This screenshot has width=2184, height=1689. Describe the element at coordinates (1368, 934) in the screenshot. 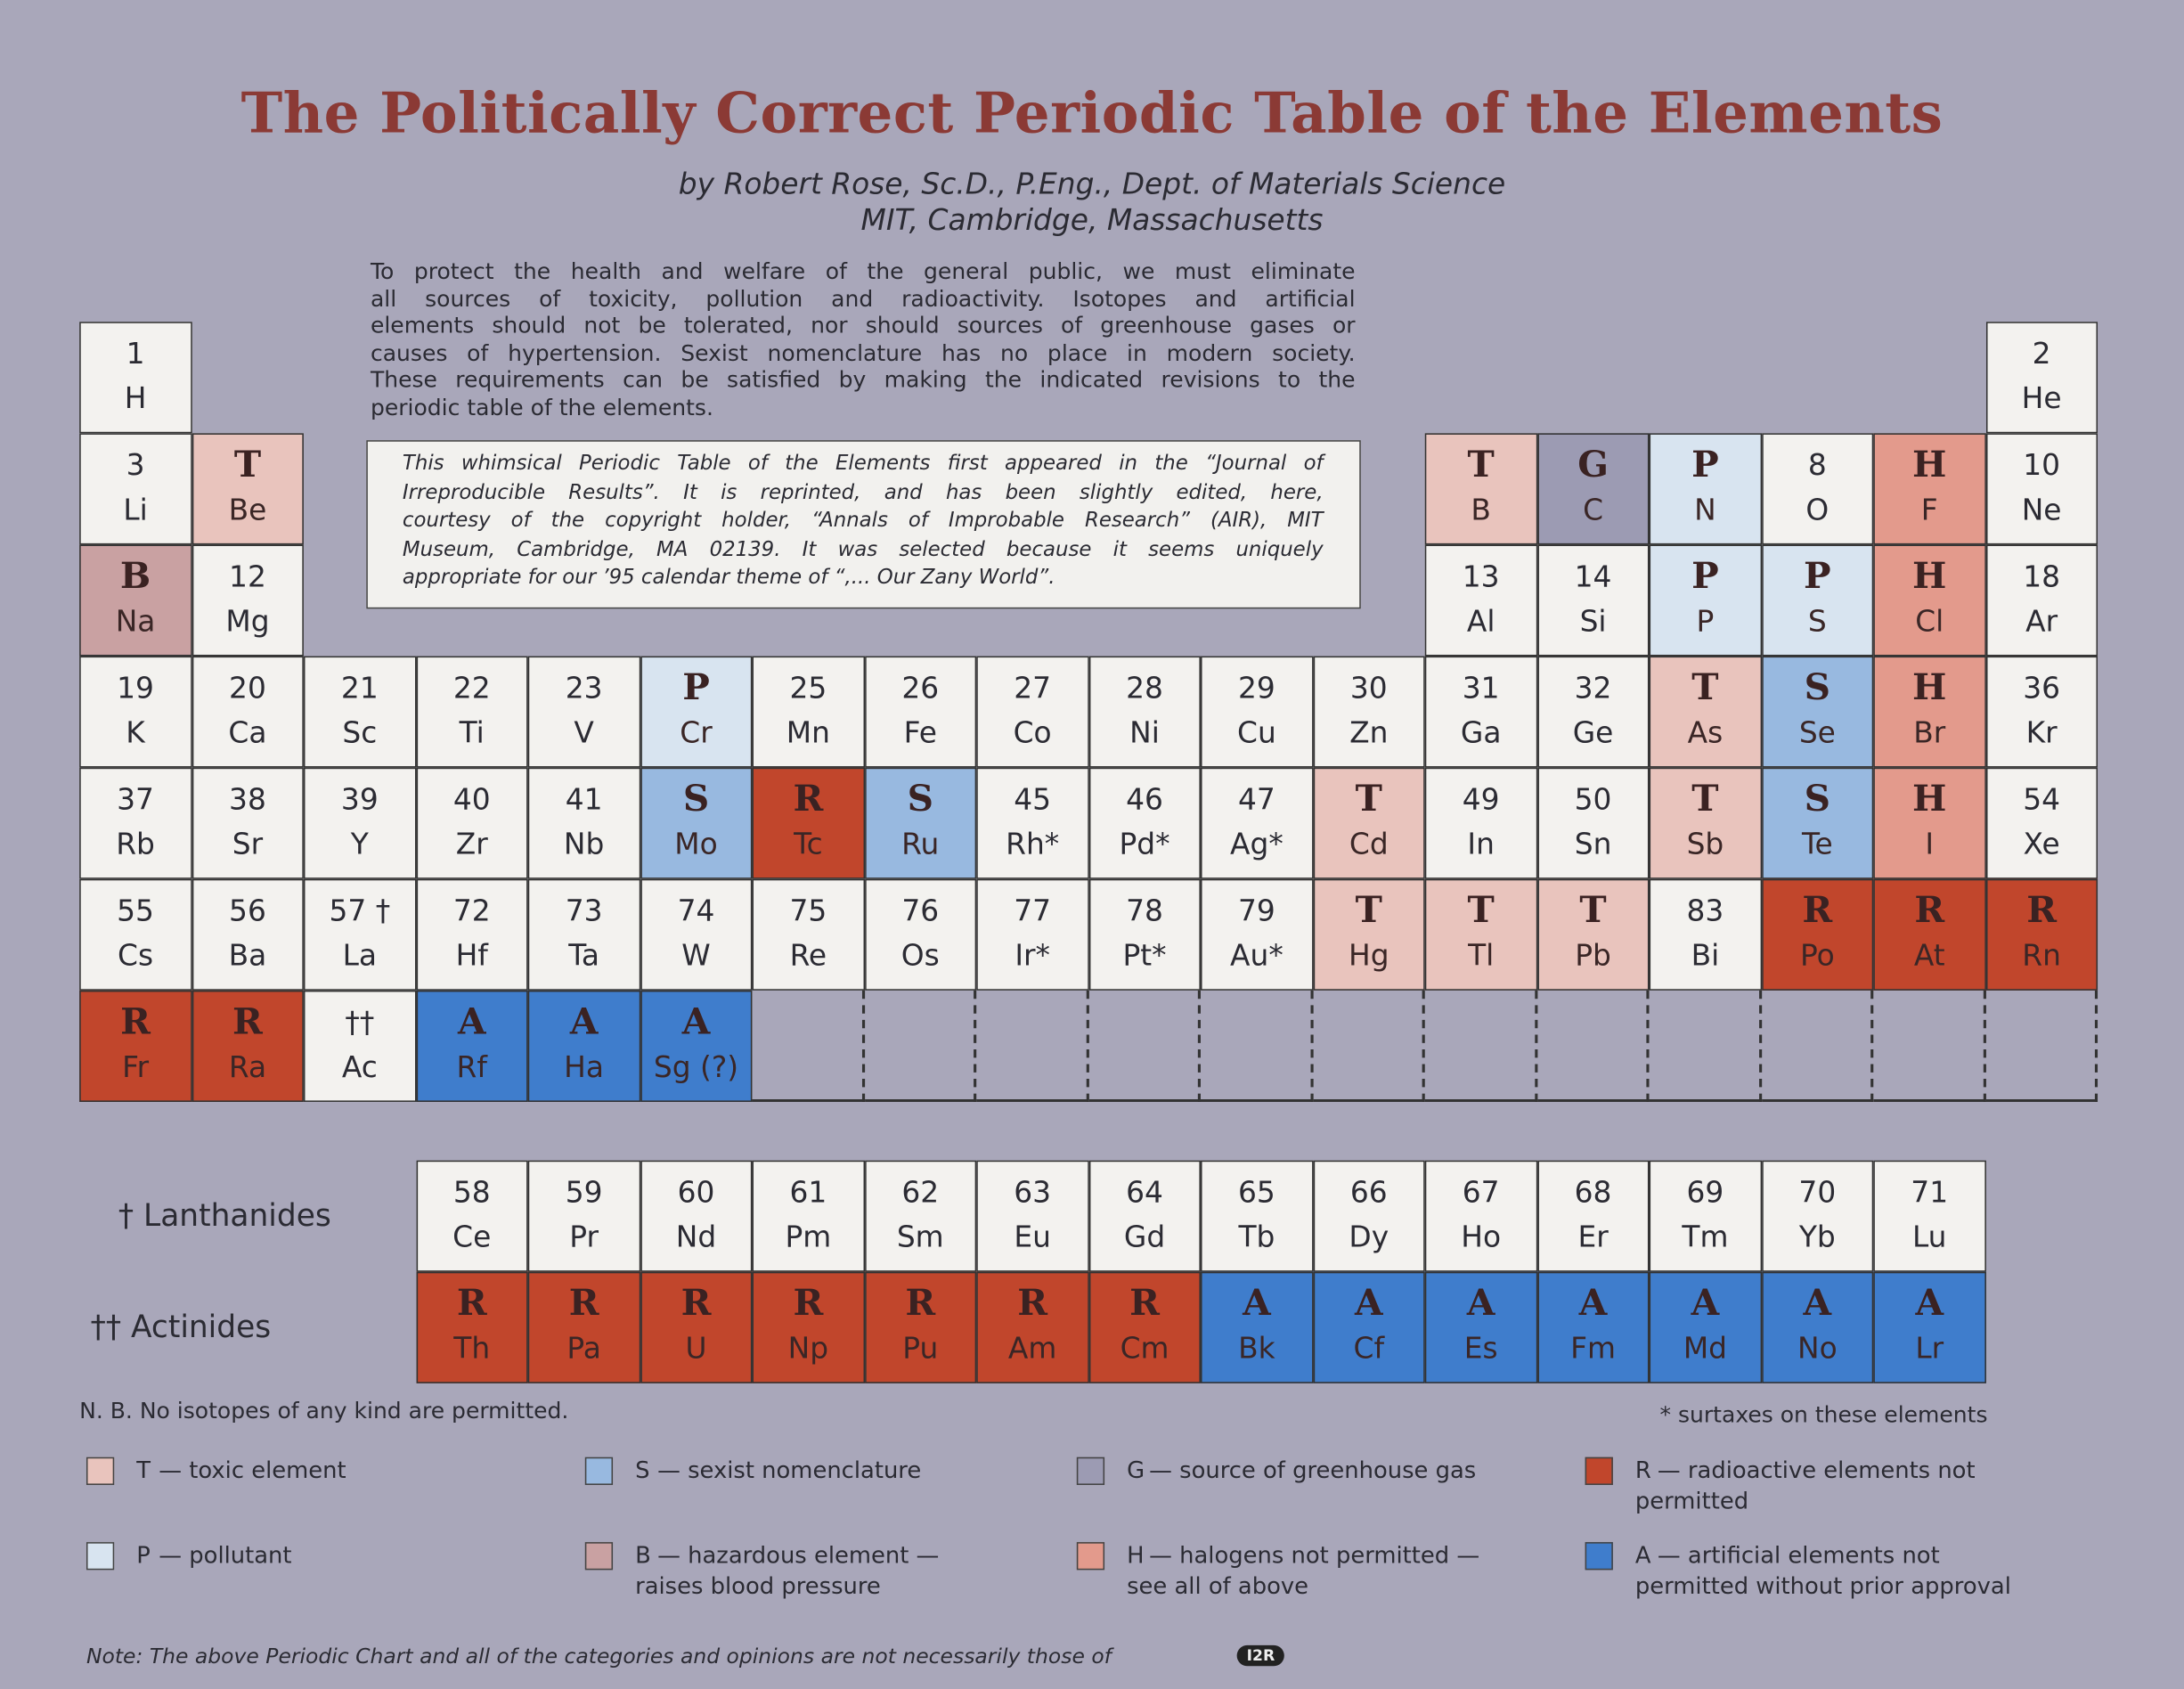

I see `element-cell: T Hg` at that location.